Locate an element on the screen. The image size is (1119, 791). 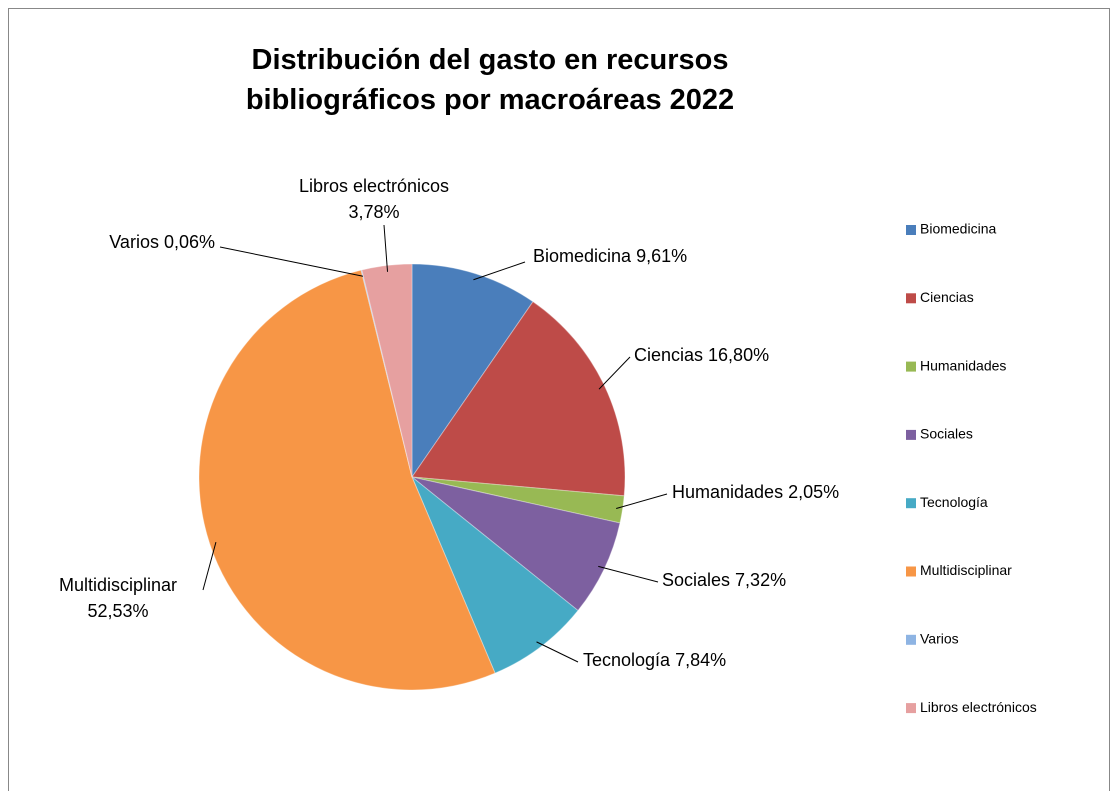
legend-label: Humanidades is located at coordinates (963, 365).